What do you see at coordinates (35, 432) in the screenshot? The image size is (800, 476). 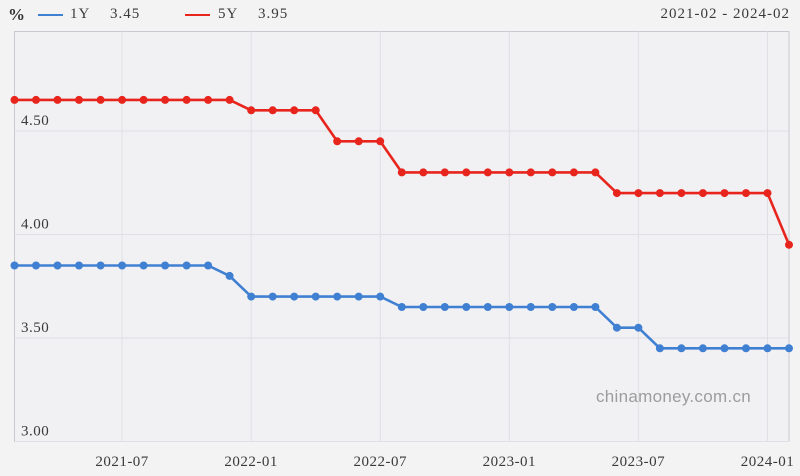 I see `y-tick-label: 3.00` at bounding box center [35, 432].